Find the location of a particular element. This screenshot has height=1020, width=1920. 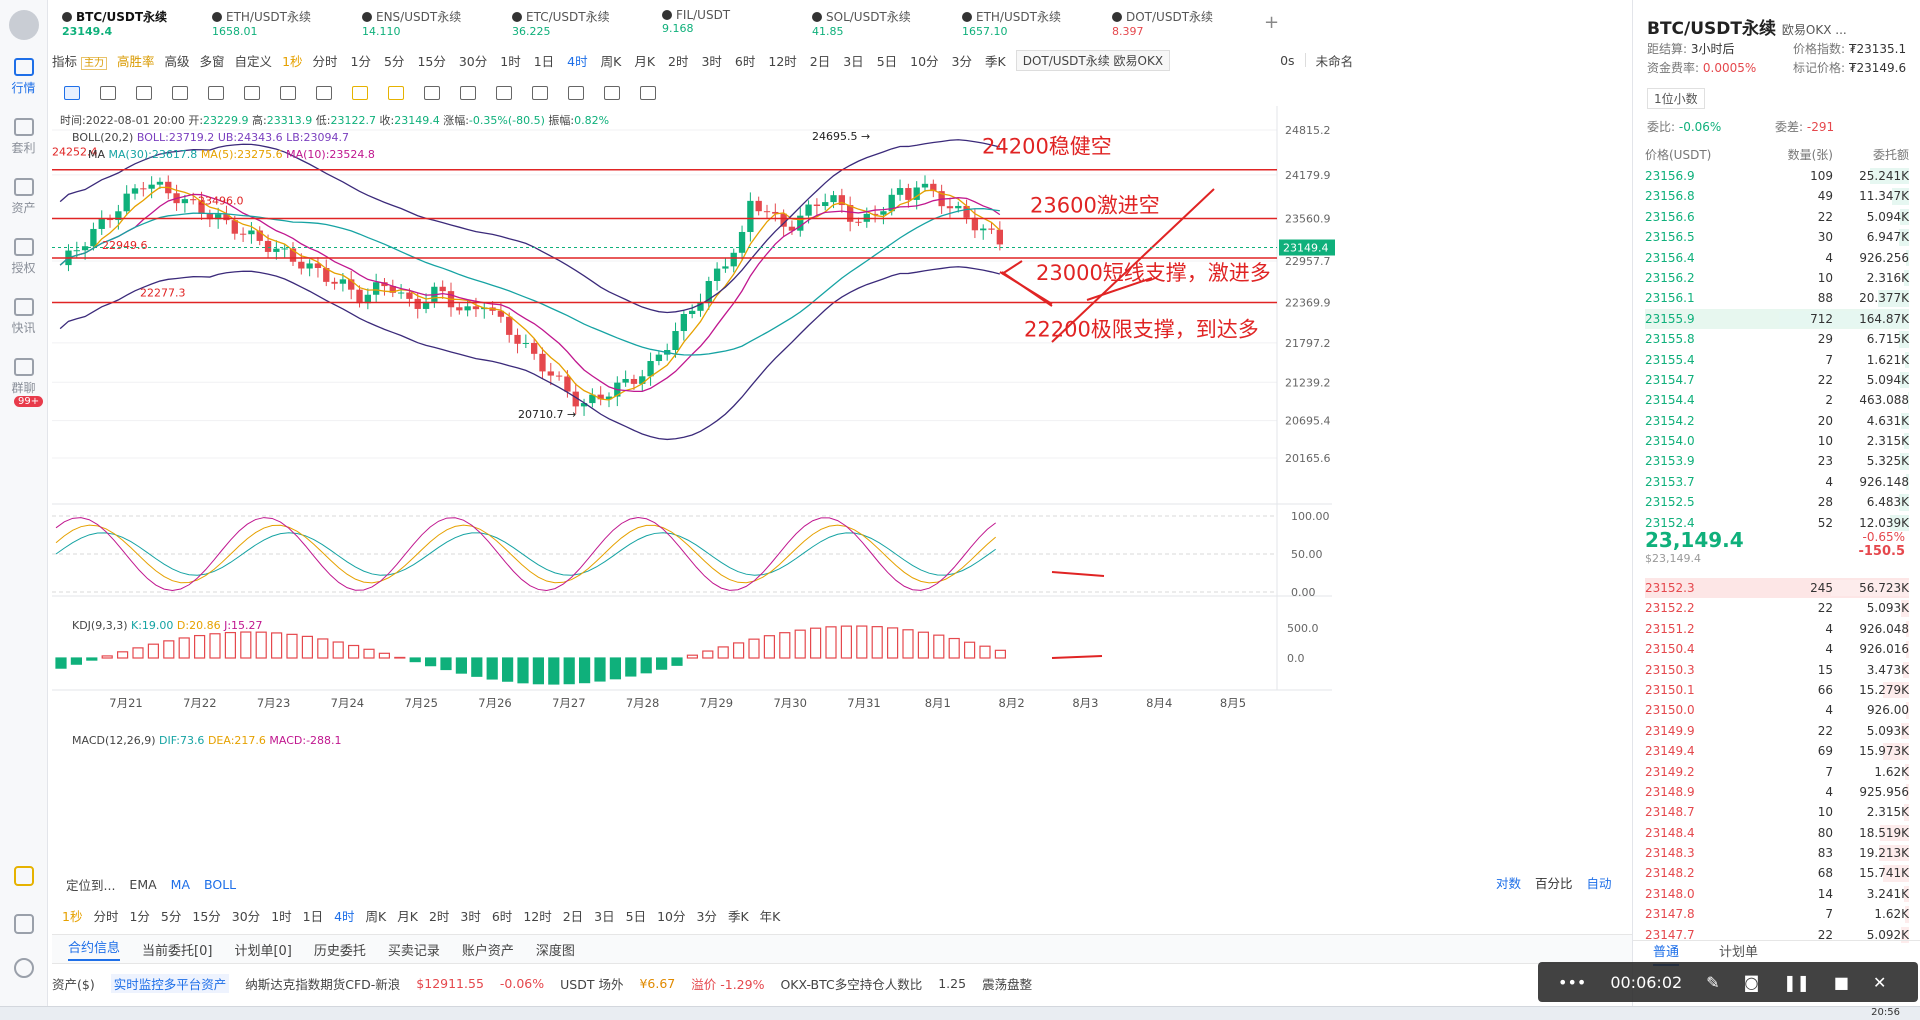

stop-icon: ■ is located at coordinates (1841, 982).